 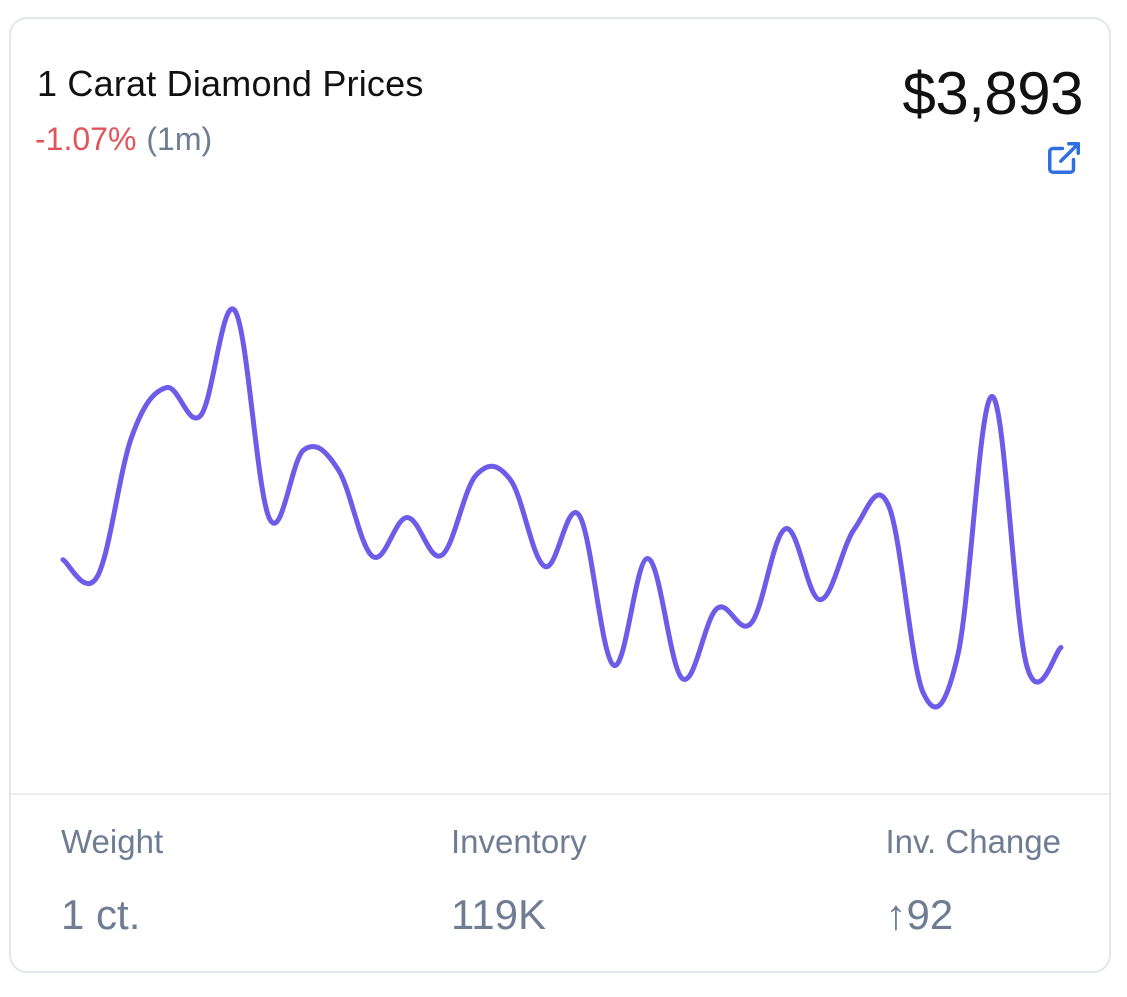 What do you see at coordinates (919, 914) in the screenshot?
I see `inv-change-value: ↑92` at bounding box center [919, 914].